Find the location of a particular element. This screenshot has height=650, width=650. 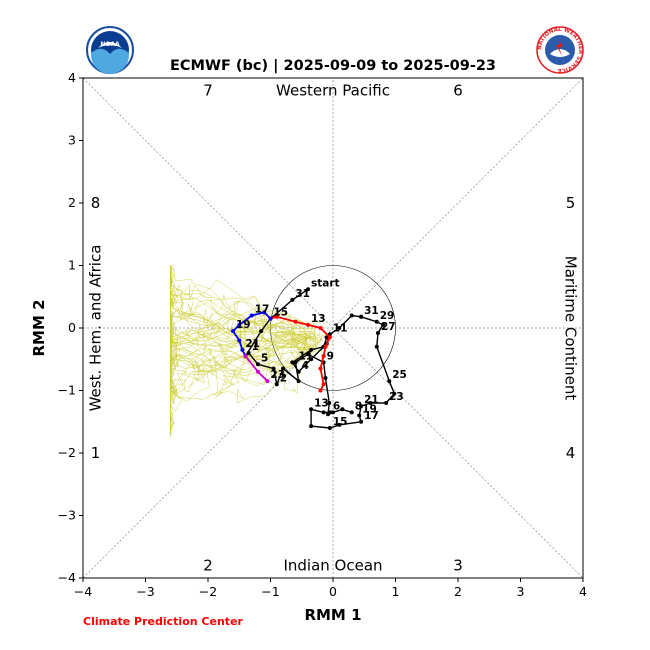

y-tick-label: −1 is located at coordinates (67, 390).